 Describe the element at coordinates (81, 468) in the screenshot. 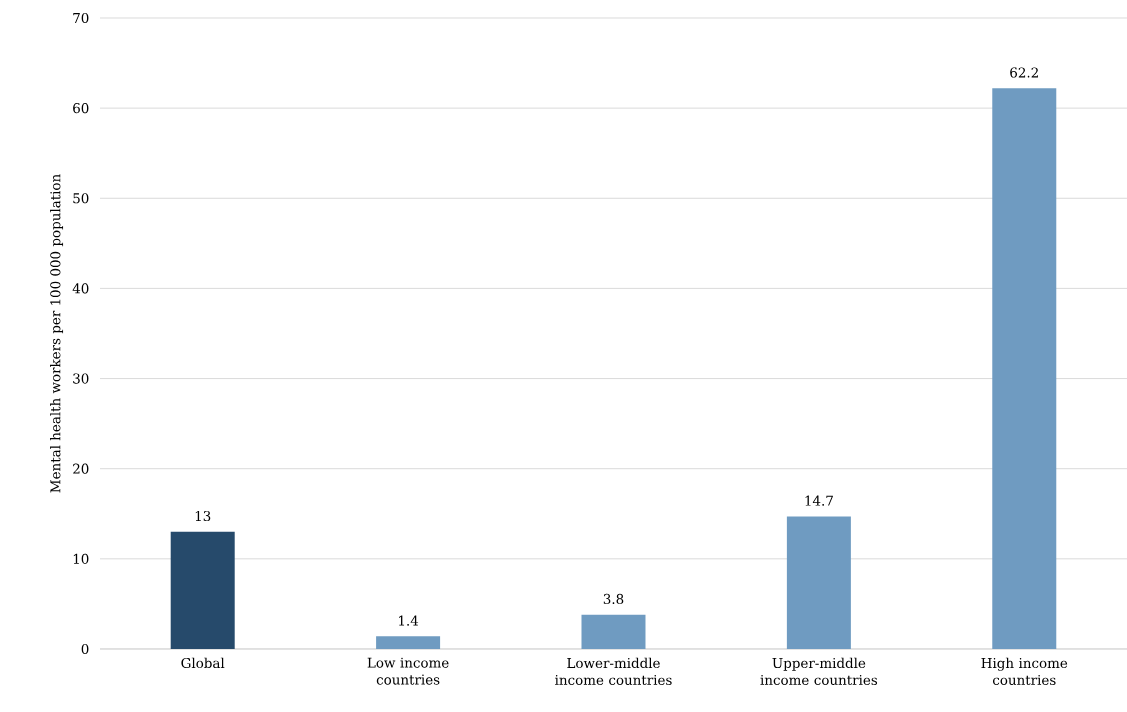

I see `y-tick-label: 20` at that location.